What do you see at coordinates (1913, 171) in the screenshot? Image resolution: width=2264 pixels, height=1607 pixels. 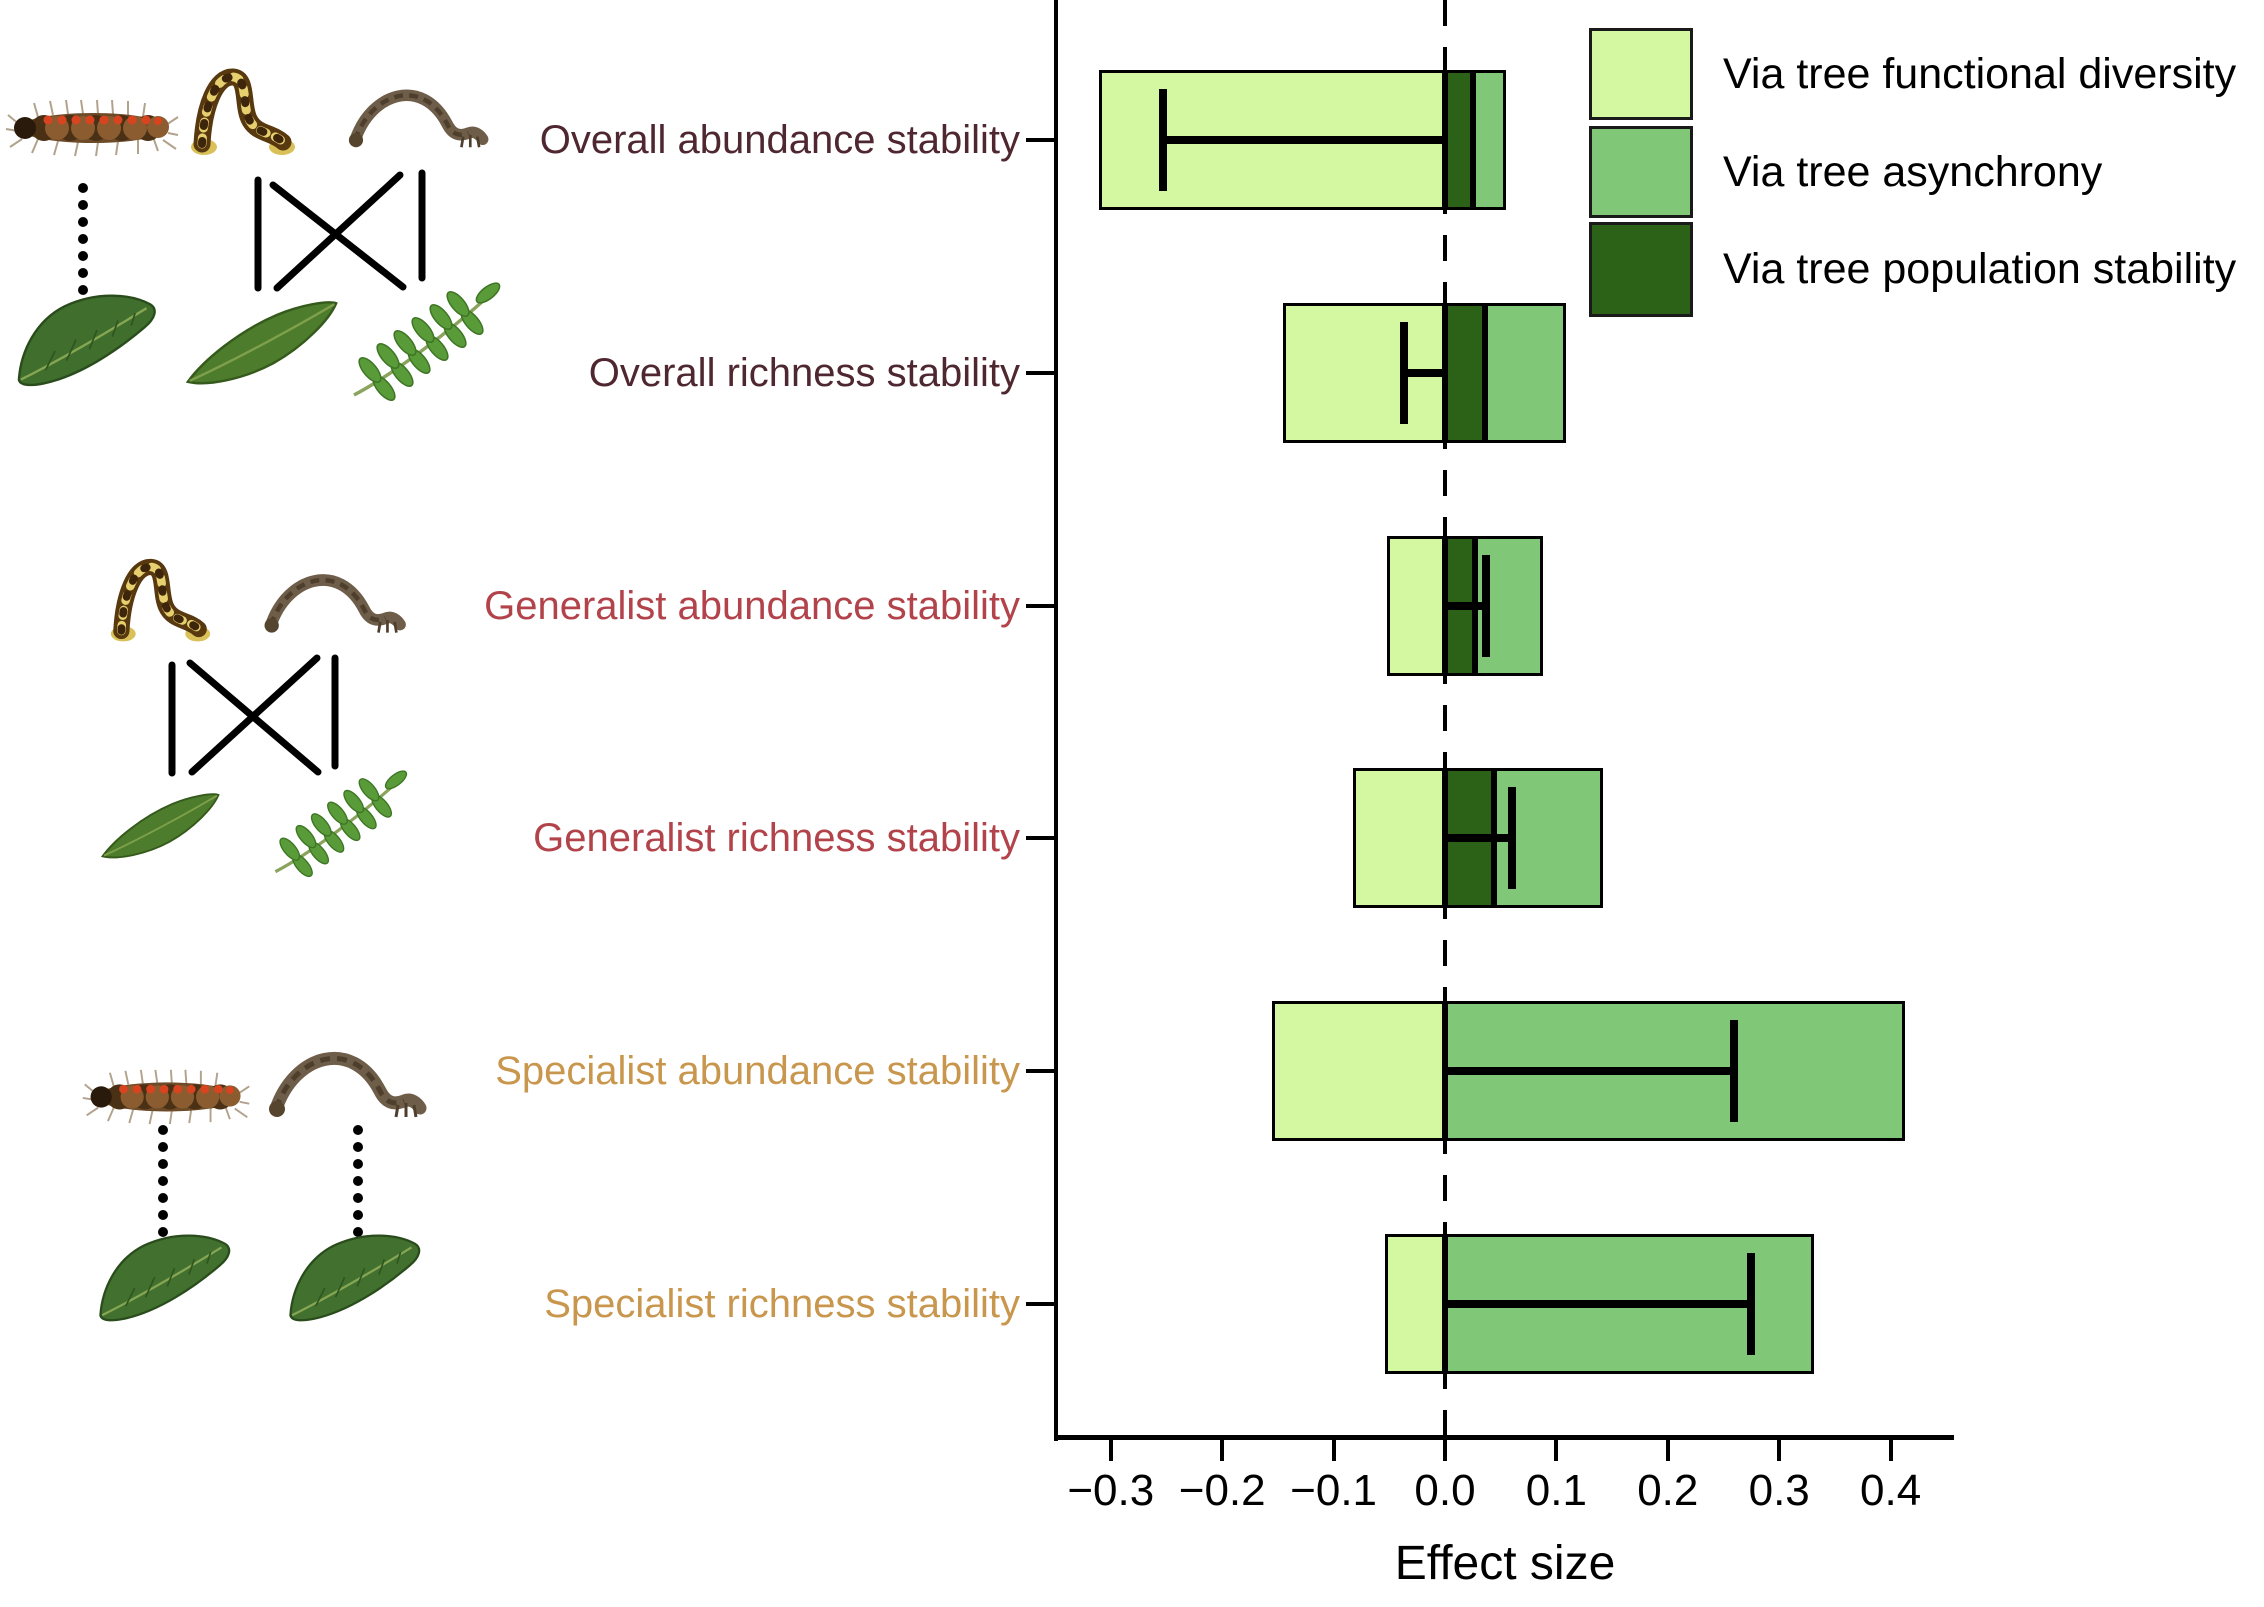 I see `legend-label-asynchrony: Via tree asynchrony` at bounding box center [1913, 171].